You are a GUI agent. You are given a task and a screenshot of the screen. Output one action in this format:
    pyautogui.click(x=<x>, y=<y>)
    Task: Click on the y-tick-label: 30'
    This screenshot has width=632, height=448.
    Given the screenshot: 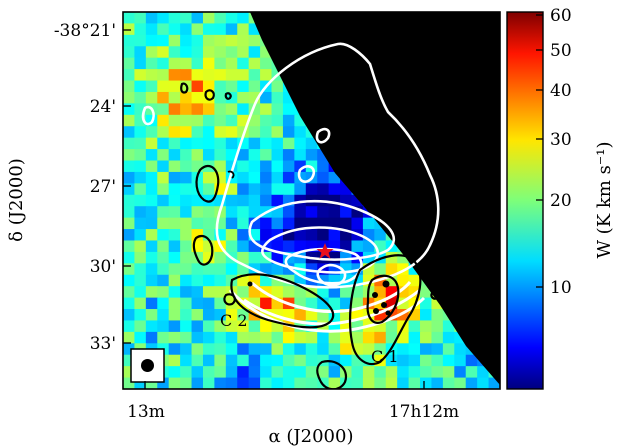 What is the action you would take?
    pyautogui.click(x=103, y=267)
    